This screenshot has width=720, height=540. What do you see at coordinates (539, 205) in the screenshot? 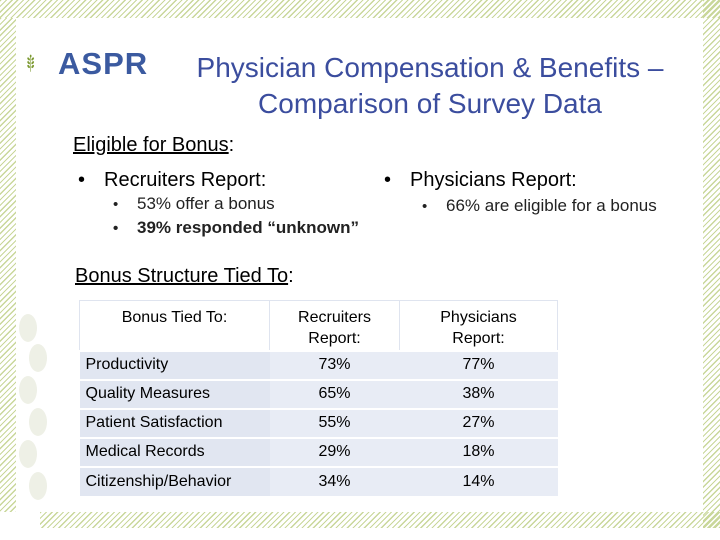
I see `physicians-item-1: • 66% are eligible for a bonus` at bounding box center [539, 205].